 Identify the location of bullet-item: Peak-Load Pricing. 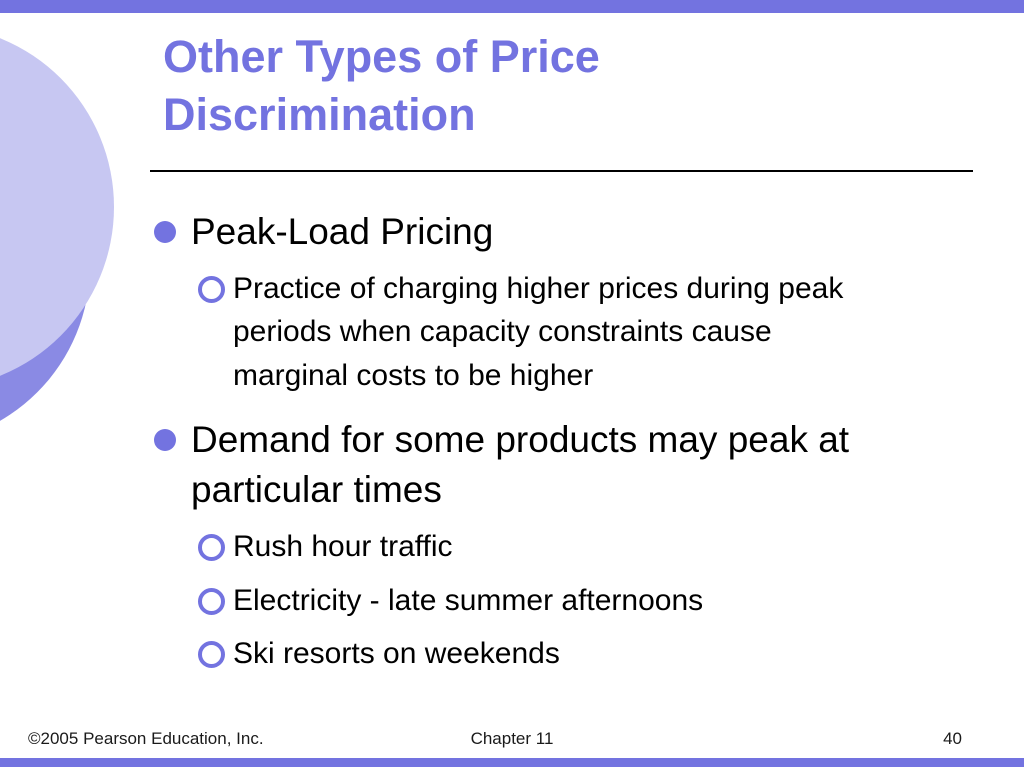
(572, 232).